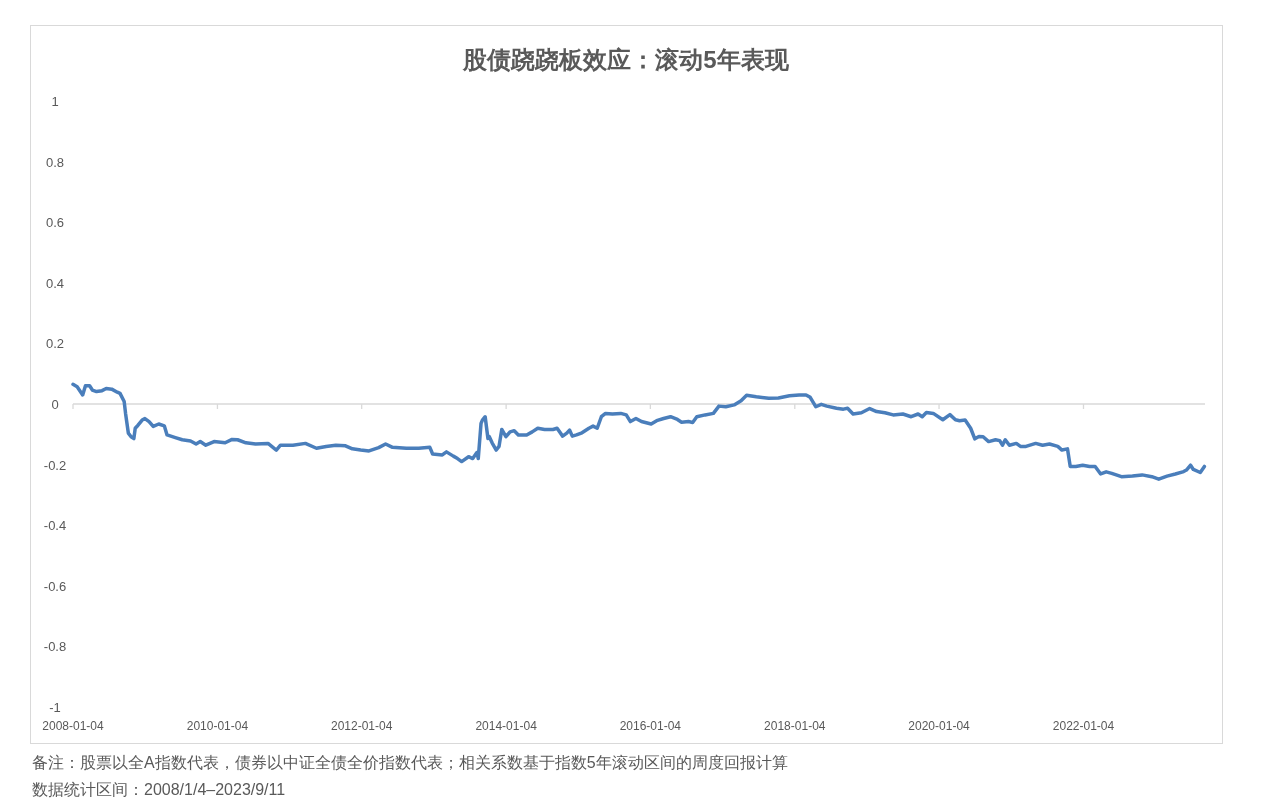 This screenshot has height=811, width=1280. Describe the element at coordinates (939, 726) in the screenshot. I see `x-tick-label: 2020-01-04` at that location.